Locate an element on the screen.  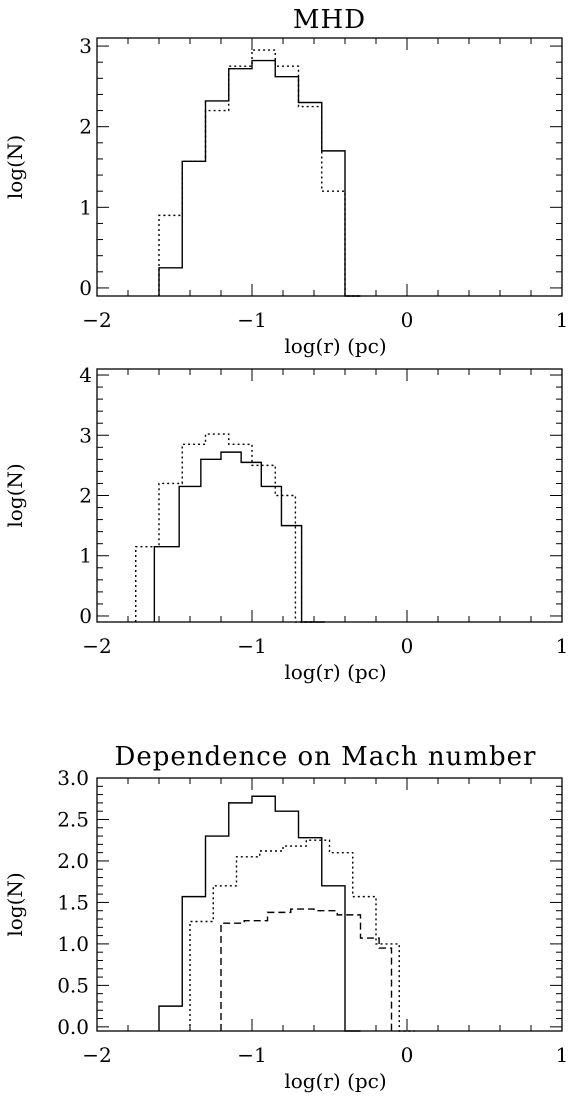
y-tick-label: 1.0 is located at coordinates (73, 944).